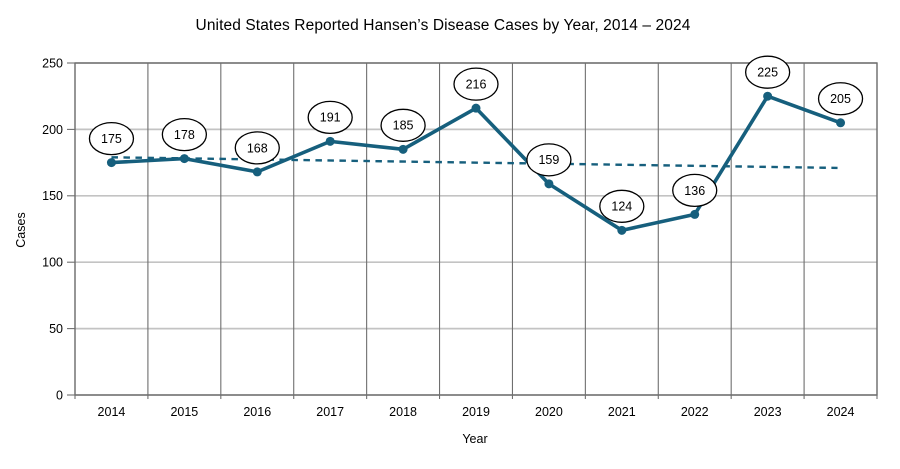  Describe the element at coordinates (695, 412) in the screenshot. I see `x-tick-label: 2022` at that location.